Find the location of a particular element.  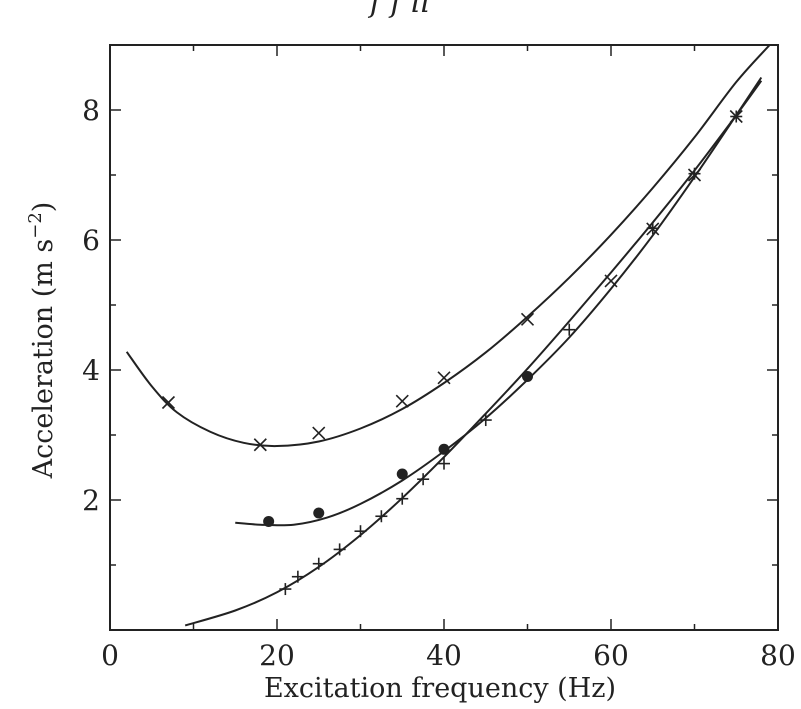

y-tick-label: 6 is located at coordinates (91, 240).